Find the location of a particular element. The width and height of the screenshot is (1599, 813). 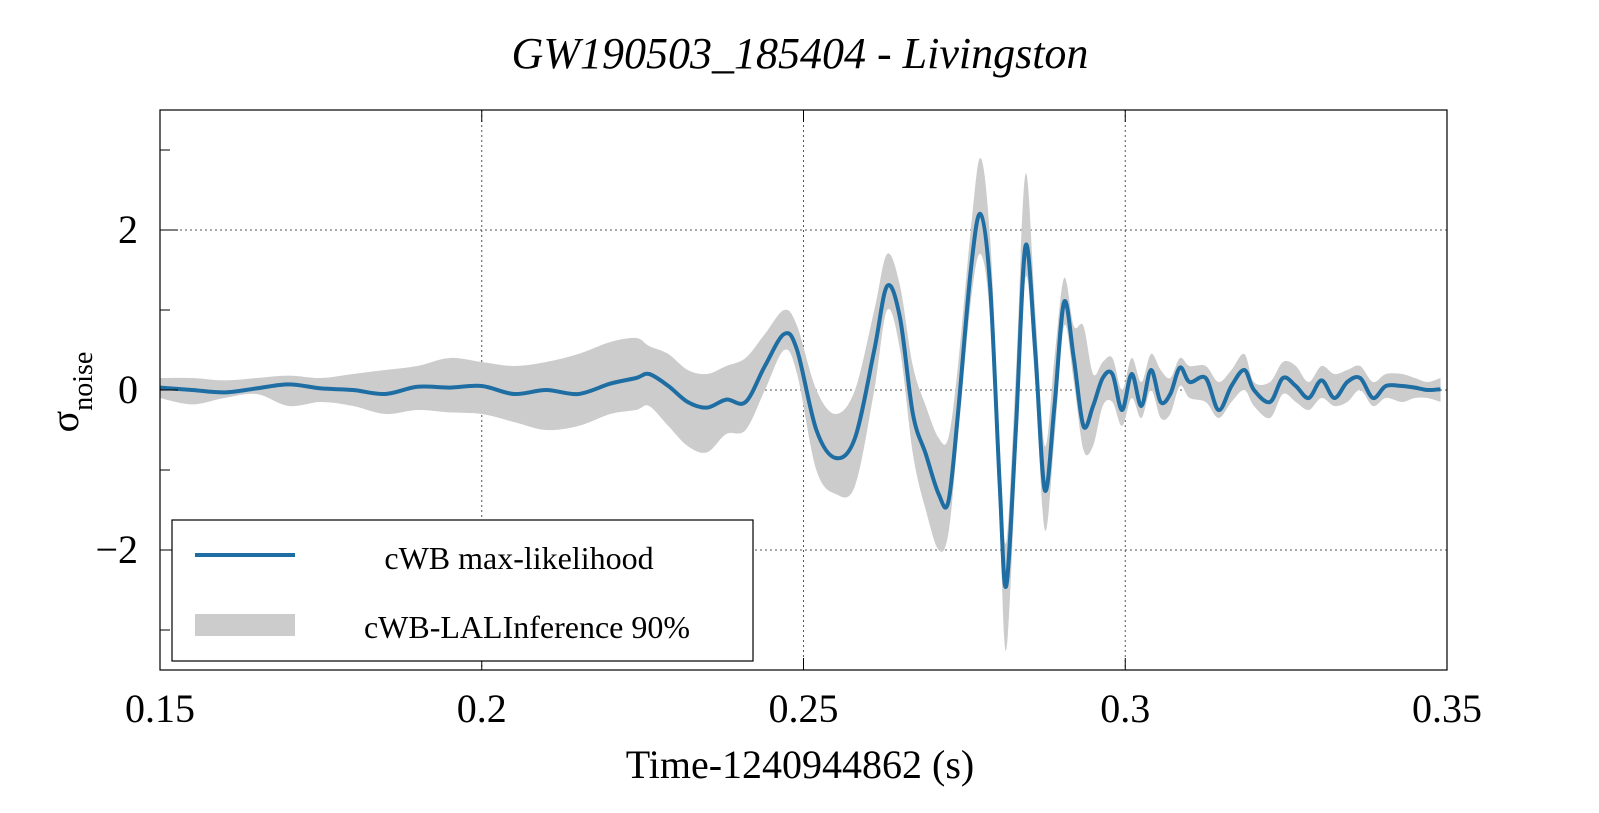

x-axis-label: Time-1240944862 (s) is located at coordinates (800, 764).